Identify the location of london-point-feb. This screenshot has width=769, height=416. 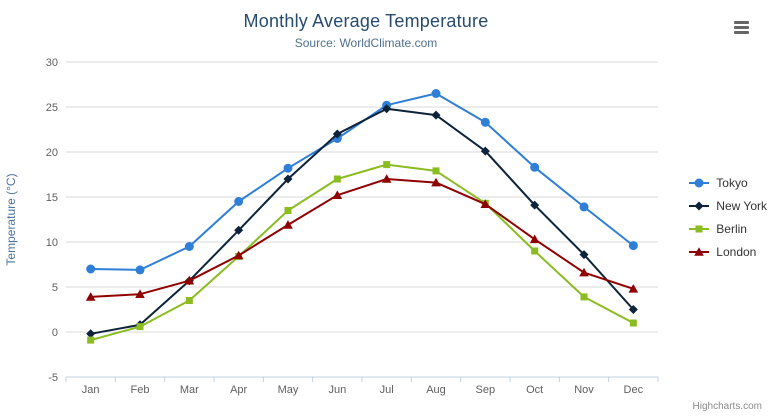
(140, 293).